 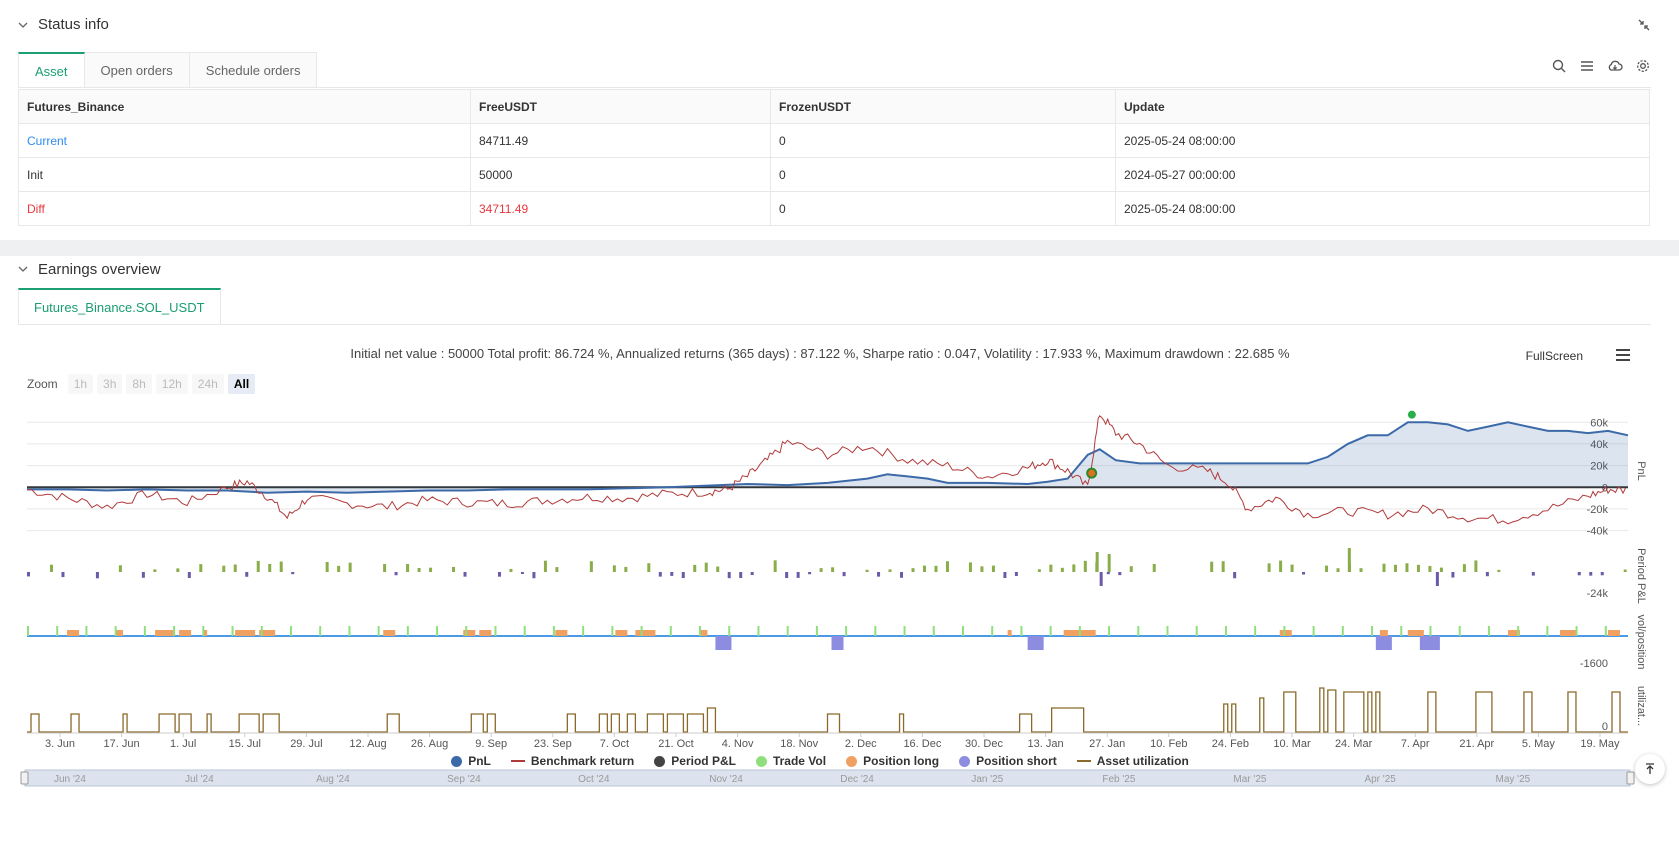 What do you see at coordinates (834, 324) in the screenshot?
I see `sub-tab-divider` at bounding box center [834, 324].